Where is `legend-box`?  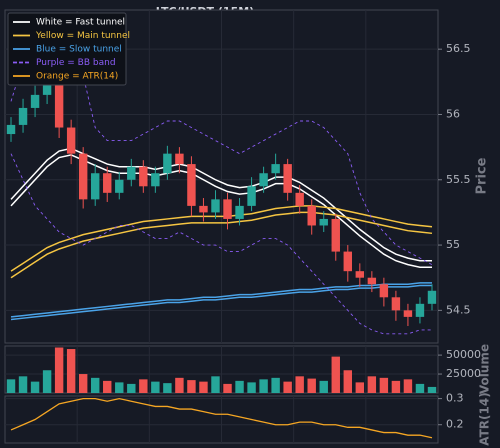 legend-box is located at coordinates (67, 49).